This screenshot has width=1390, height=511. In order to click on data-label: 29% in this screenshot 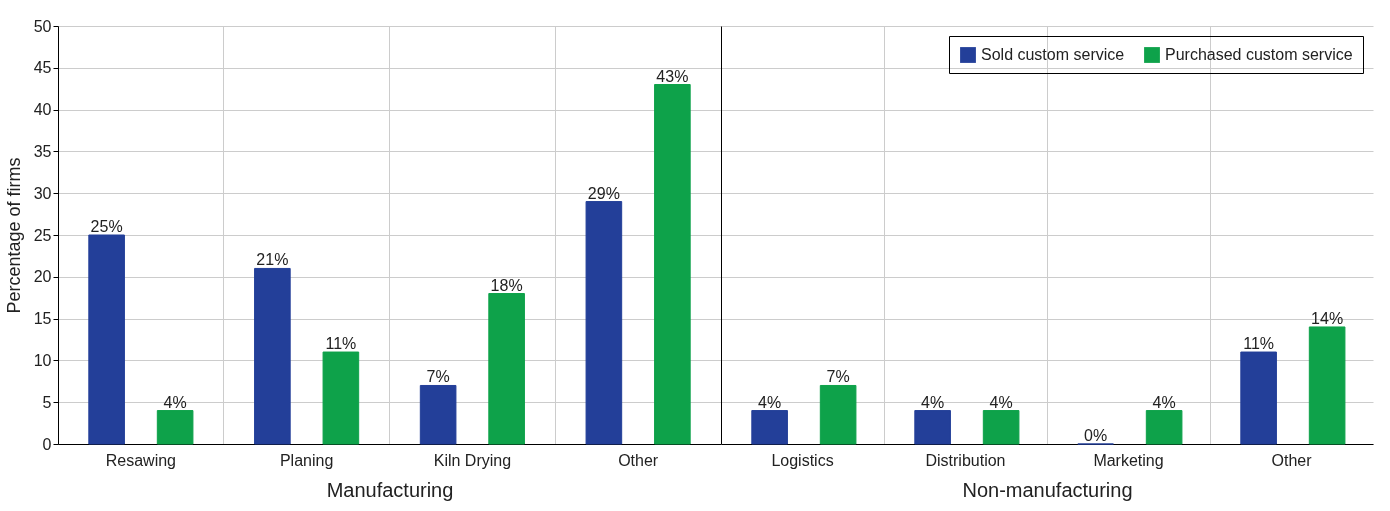, I will do `click(603, 193)`.